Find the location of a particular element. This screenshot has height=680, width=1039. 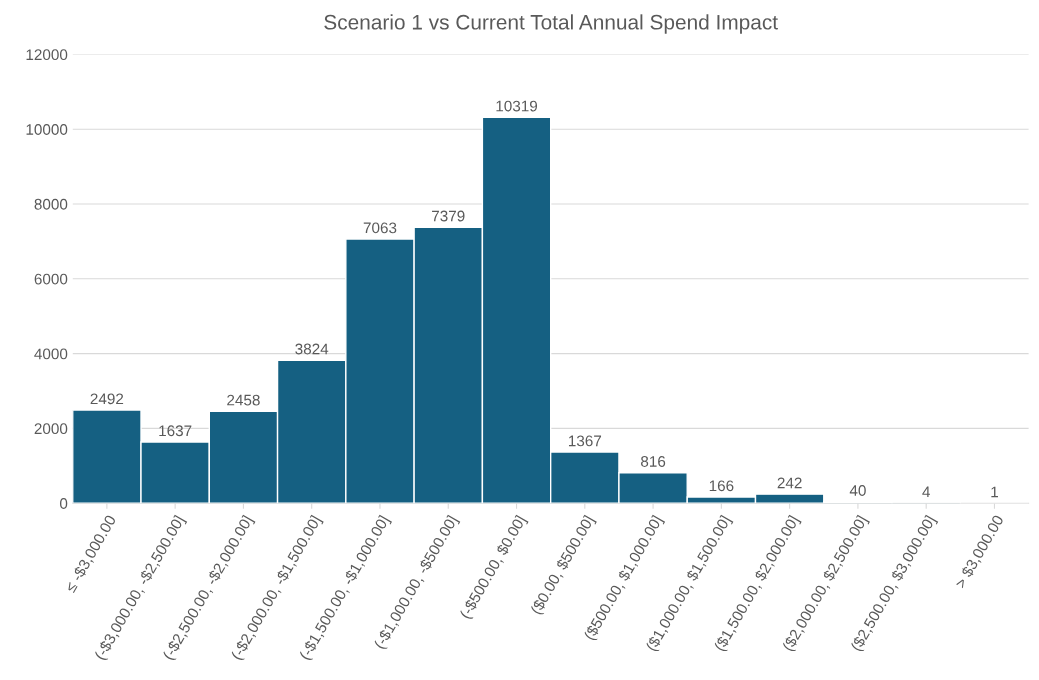

y-tick-label: 12000 is located at coordinates (47, 55).